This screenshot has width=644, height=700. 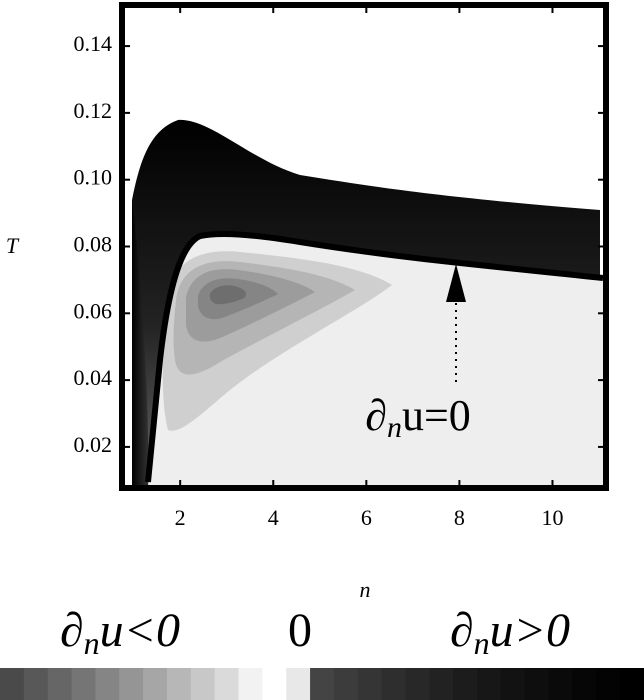 What do you see at coordinates (552, 517) in the screenshot?
I see `x-tick-label: 10` at bounding box center [552, 517].